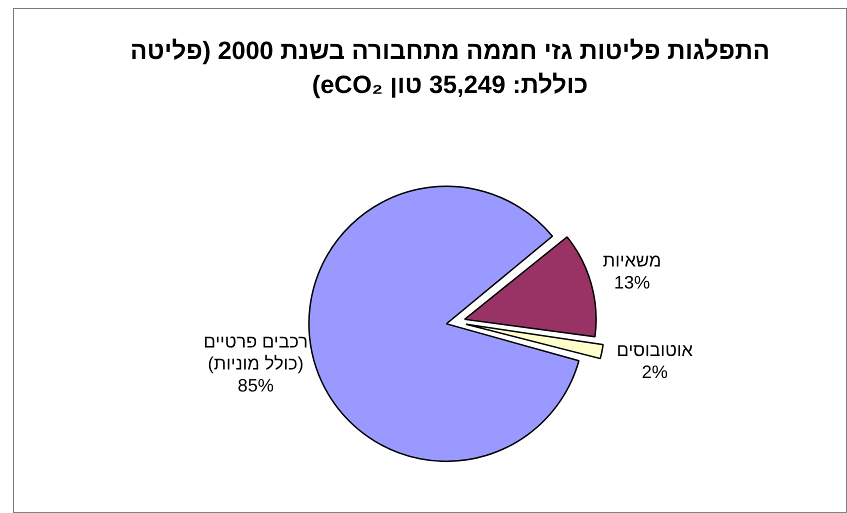 The width and height of the screenshot is (847, 513). I want to click on slice-label: משאיות, so click(632, 260).